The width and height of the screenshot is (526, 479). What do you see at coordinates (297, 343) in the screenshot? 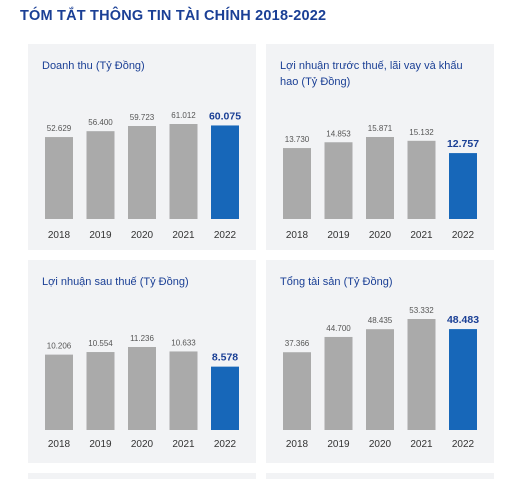
I see `data-label-2018: 37.366` at bounding box center [297, 343].